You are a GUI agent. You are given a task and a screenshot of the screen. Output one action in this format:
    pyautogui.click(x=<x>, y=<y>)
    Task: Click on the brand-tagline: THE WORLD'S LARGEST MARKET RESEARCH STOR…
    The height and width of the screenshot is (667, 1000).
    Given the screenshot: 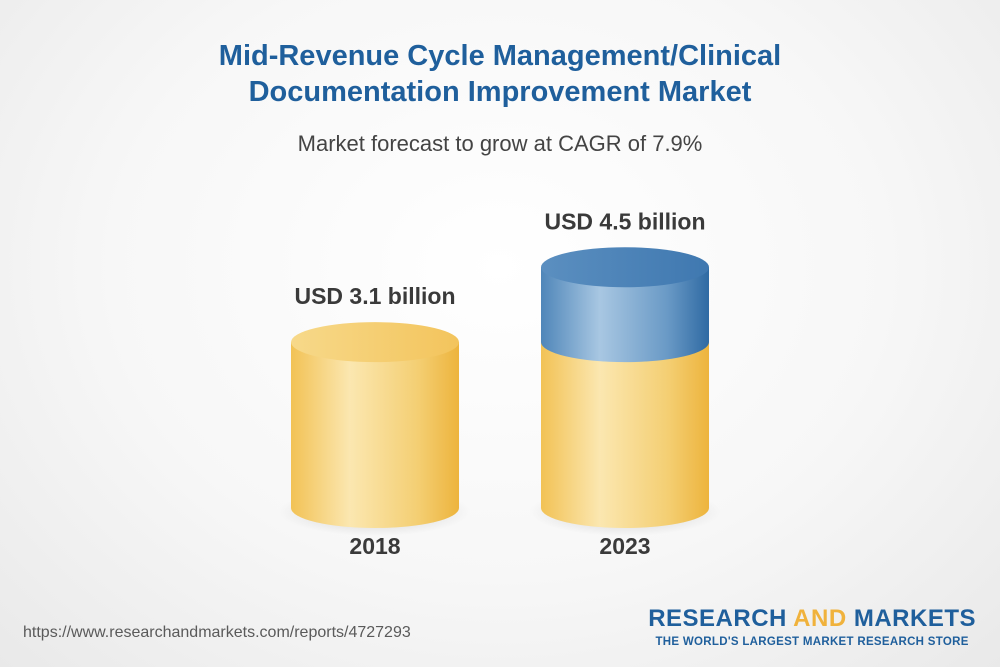 What is the action you would take?
    pyautogui.click(x=812, y=642)
    